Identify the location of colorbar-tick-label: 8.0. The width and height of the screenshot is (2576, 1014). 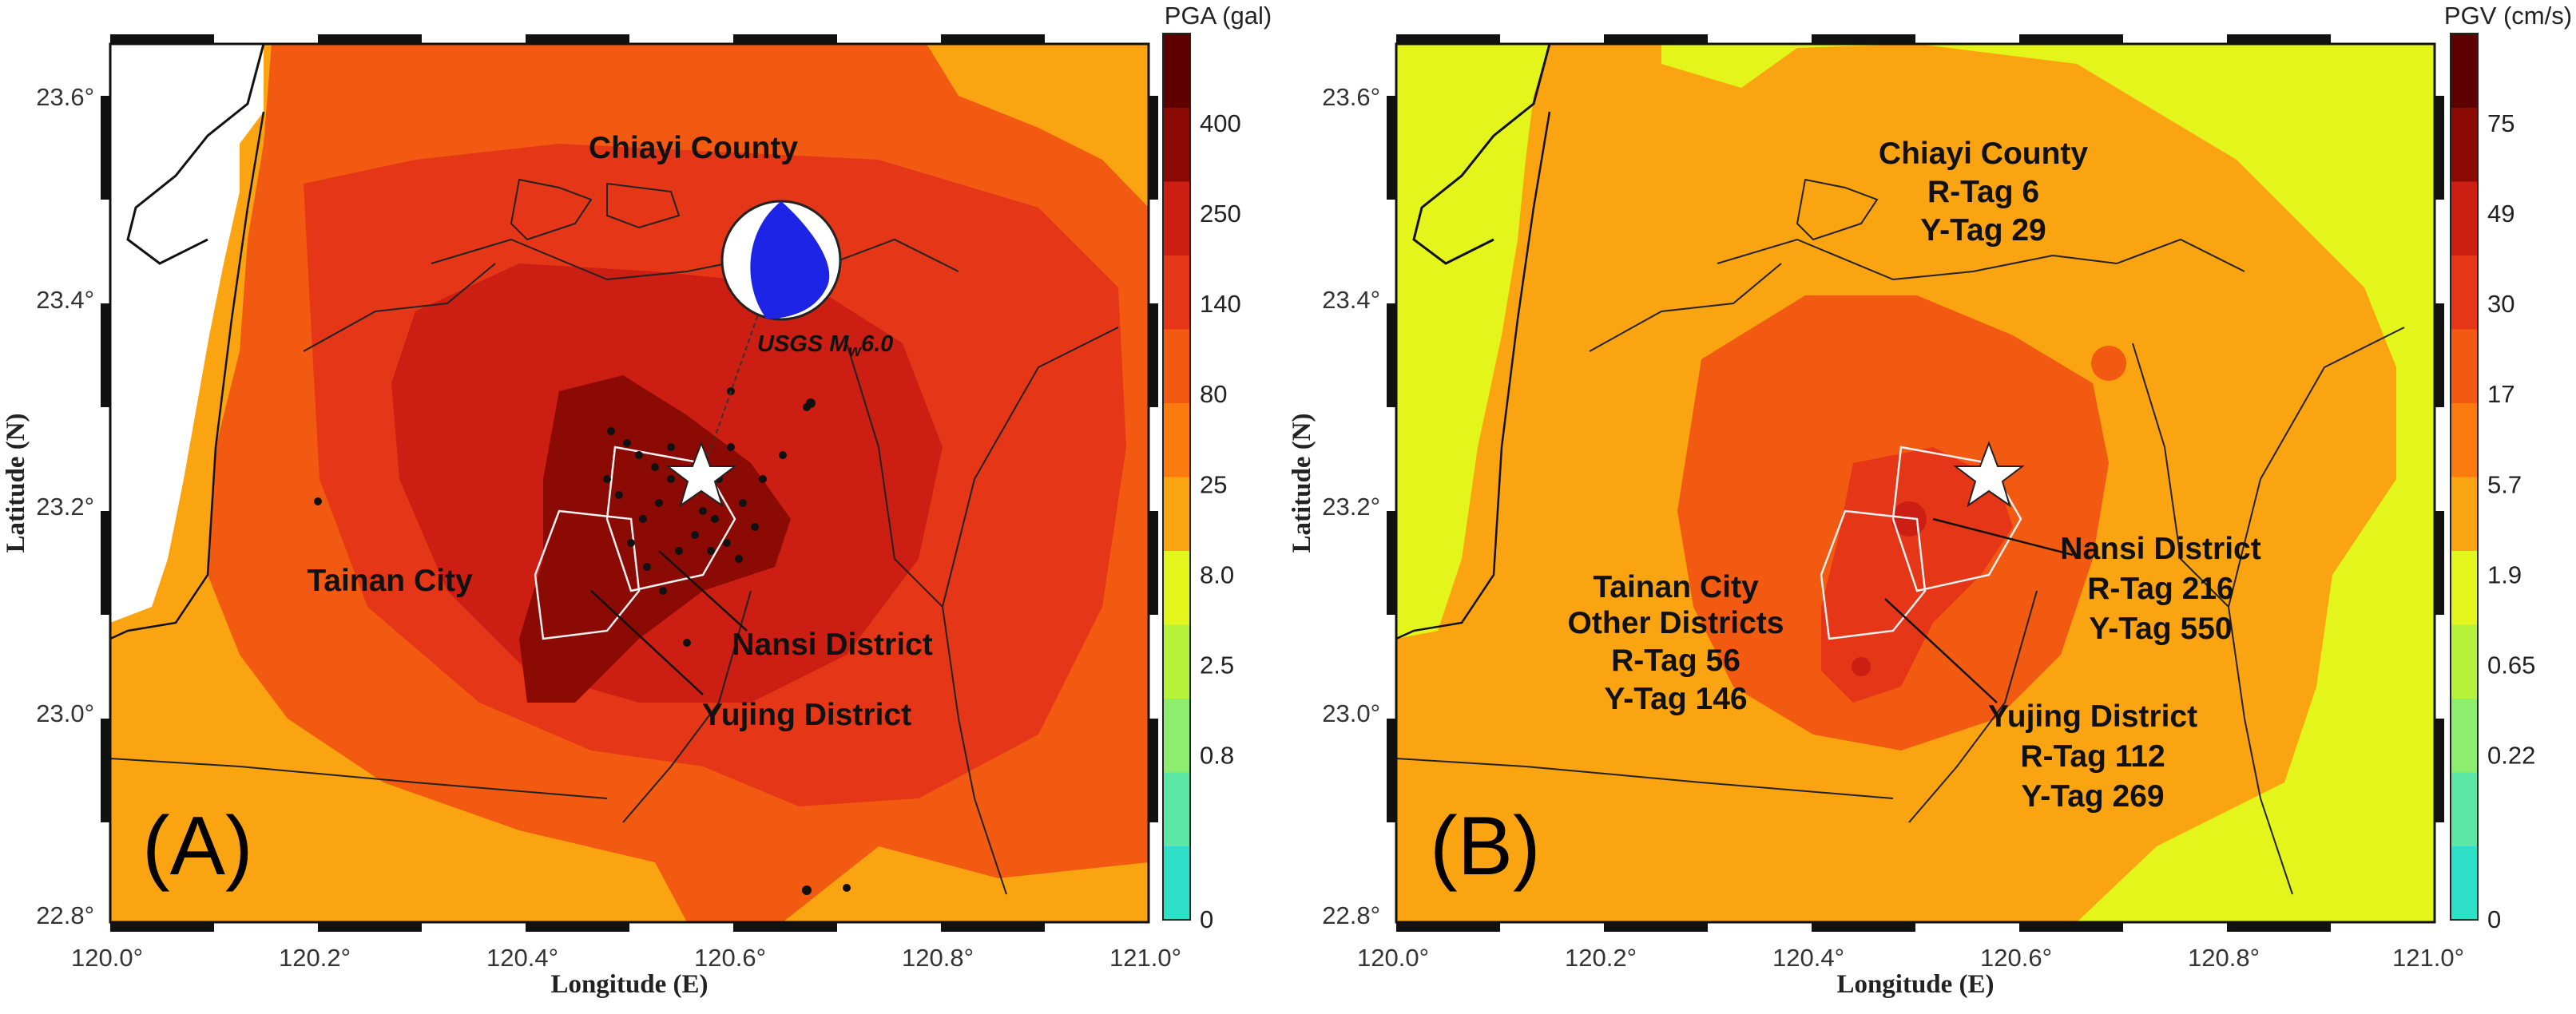
(1217, 574).